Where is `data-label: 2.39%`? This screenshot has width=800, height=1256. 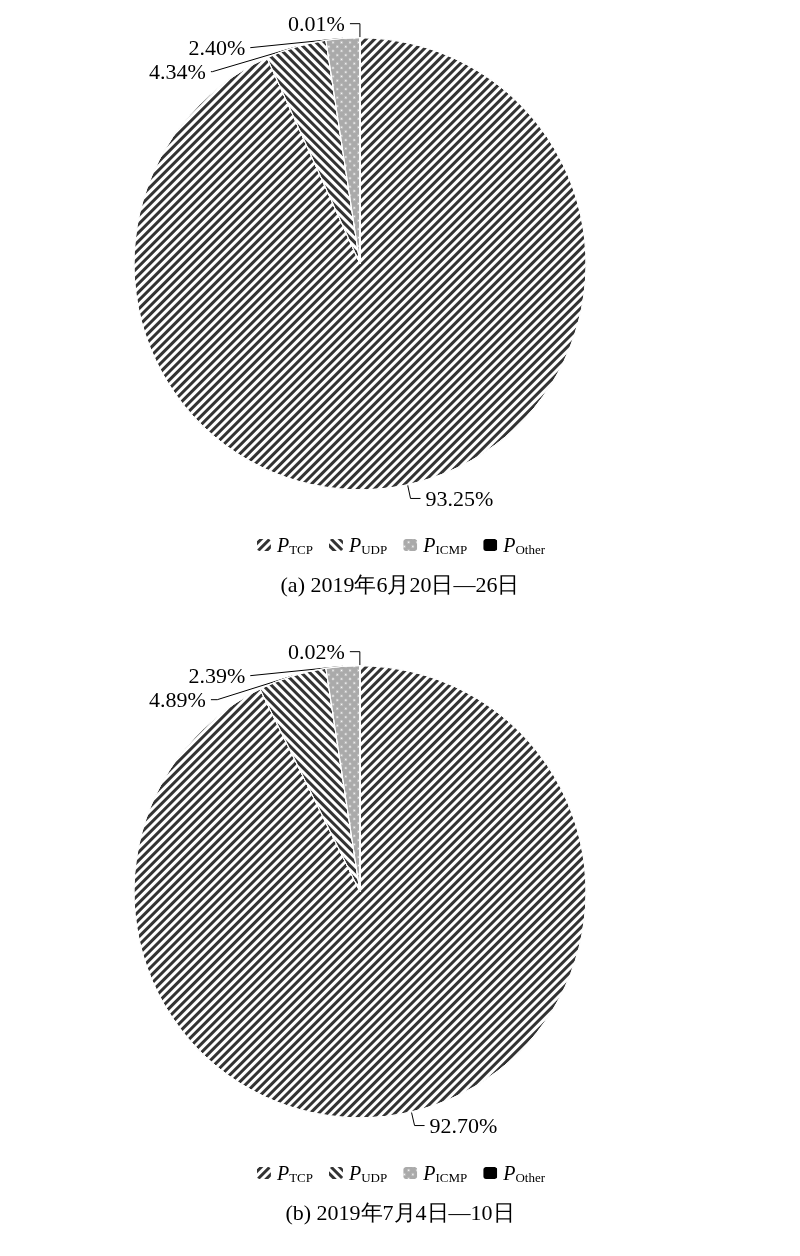
data-label: 2.39% is located at coordinates (217, 676).